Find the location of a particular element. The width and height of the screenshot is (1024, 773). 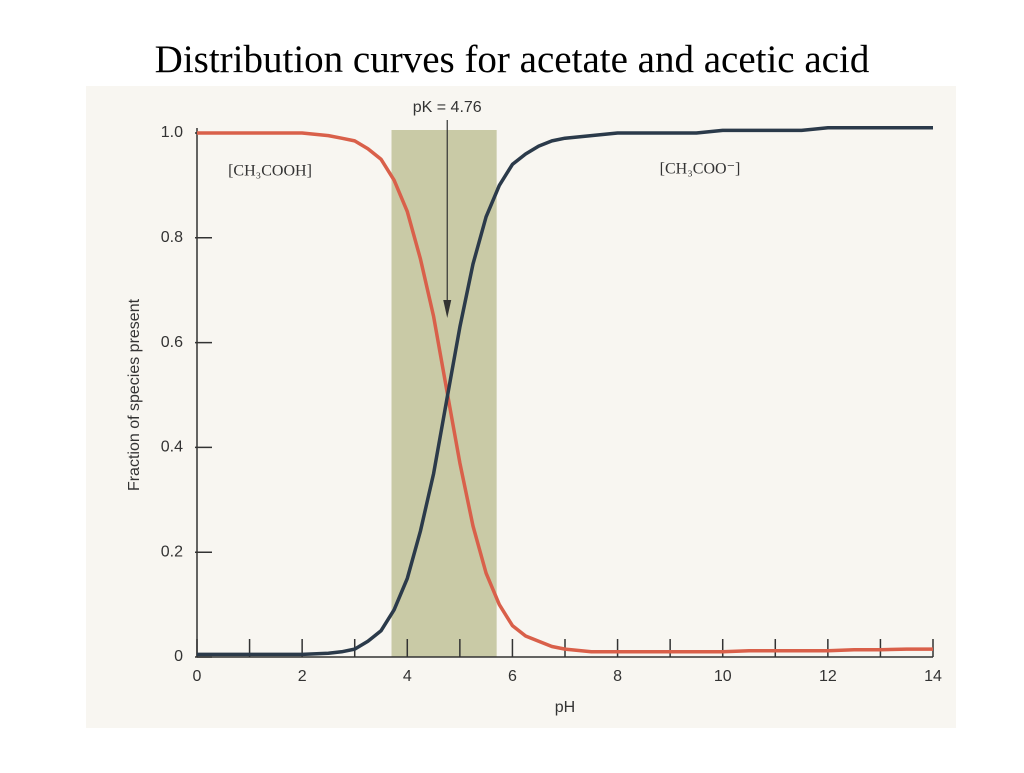

x-tick-label: 0 is located at coordinates (197, 676).